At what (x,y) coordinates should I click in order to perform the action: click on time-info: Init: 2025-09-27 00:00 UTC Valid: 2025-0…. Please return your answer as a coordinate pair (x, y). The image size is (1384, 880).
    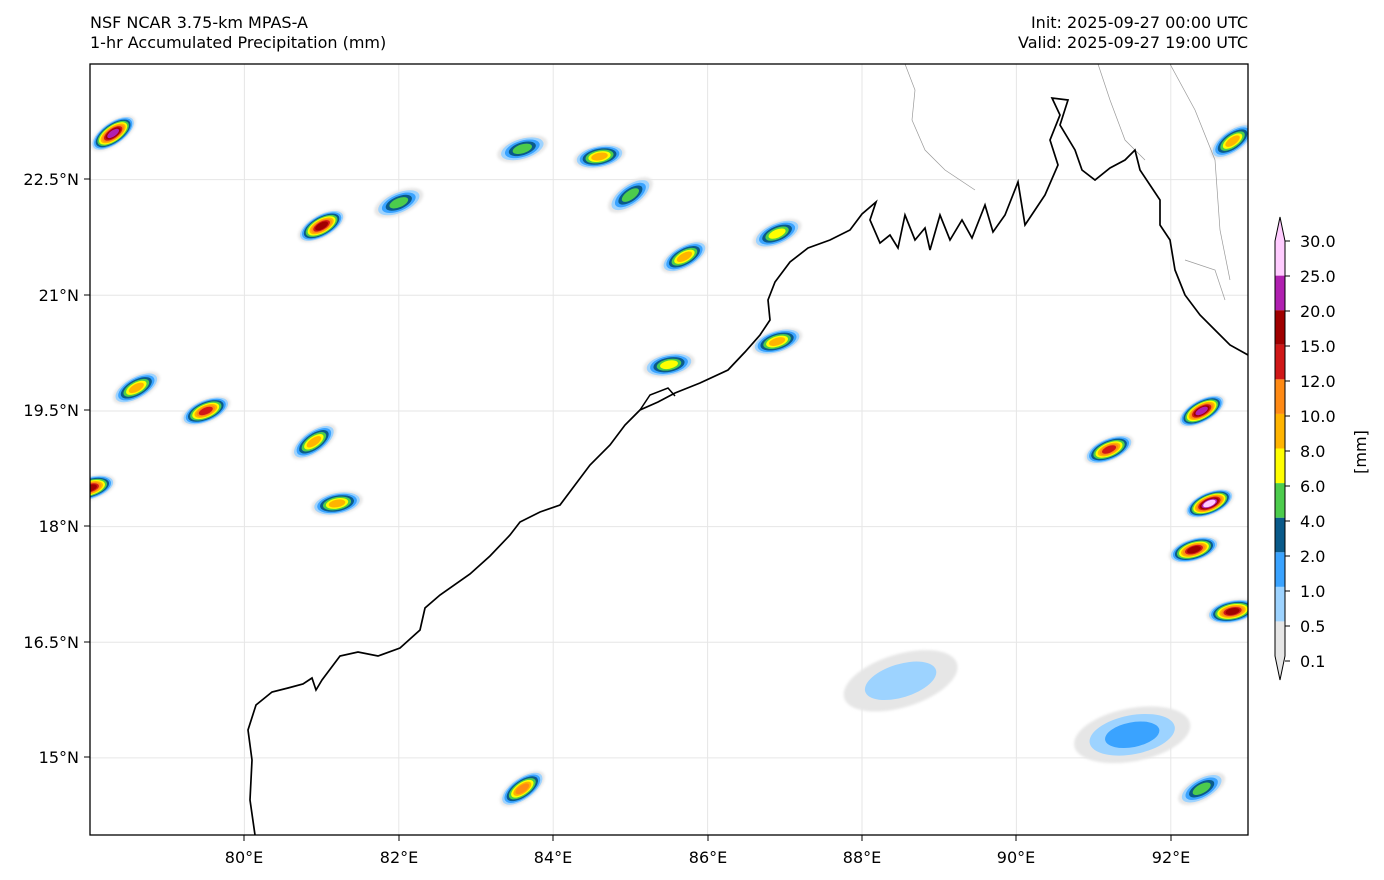
    Looking at the image, I should click on (1133, 33).